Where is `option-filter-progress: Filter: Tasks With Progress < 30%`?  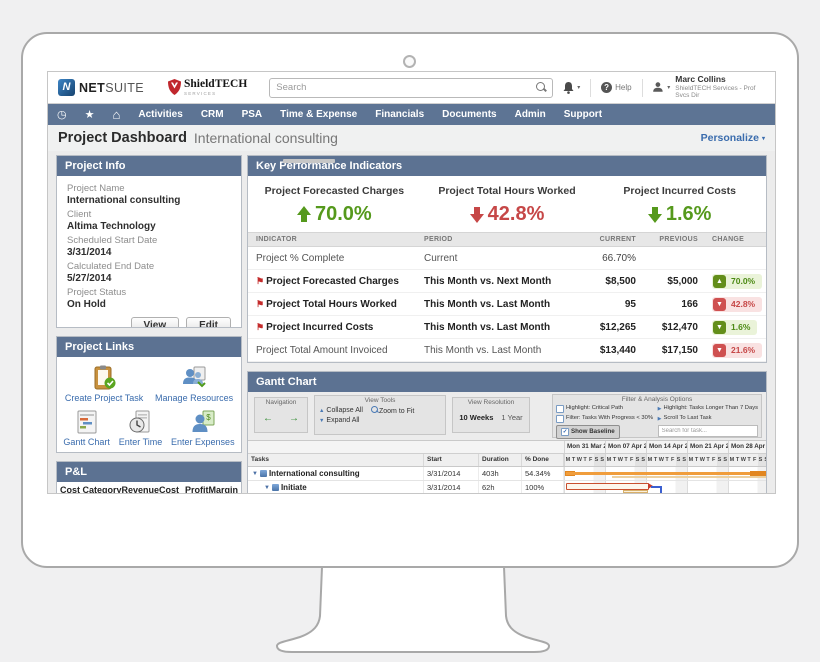
option-filter-progress: Filter: Tasks With Progress < 30% is located at coordinates (607, 419).